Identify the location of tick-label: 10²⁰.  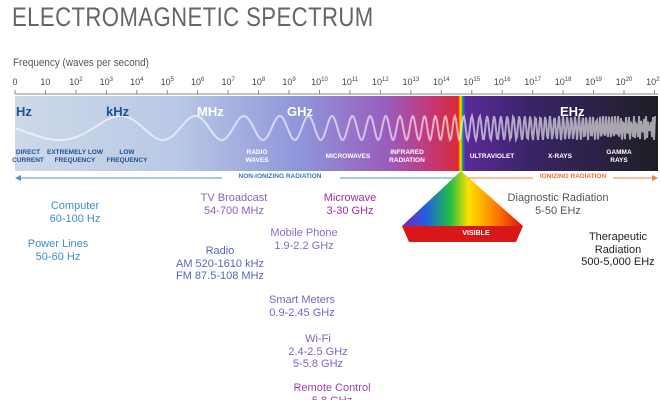
(624, 82).